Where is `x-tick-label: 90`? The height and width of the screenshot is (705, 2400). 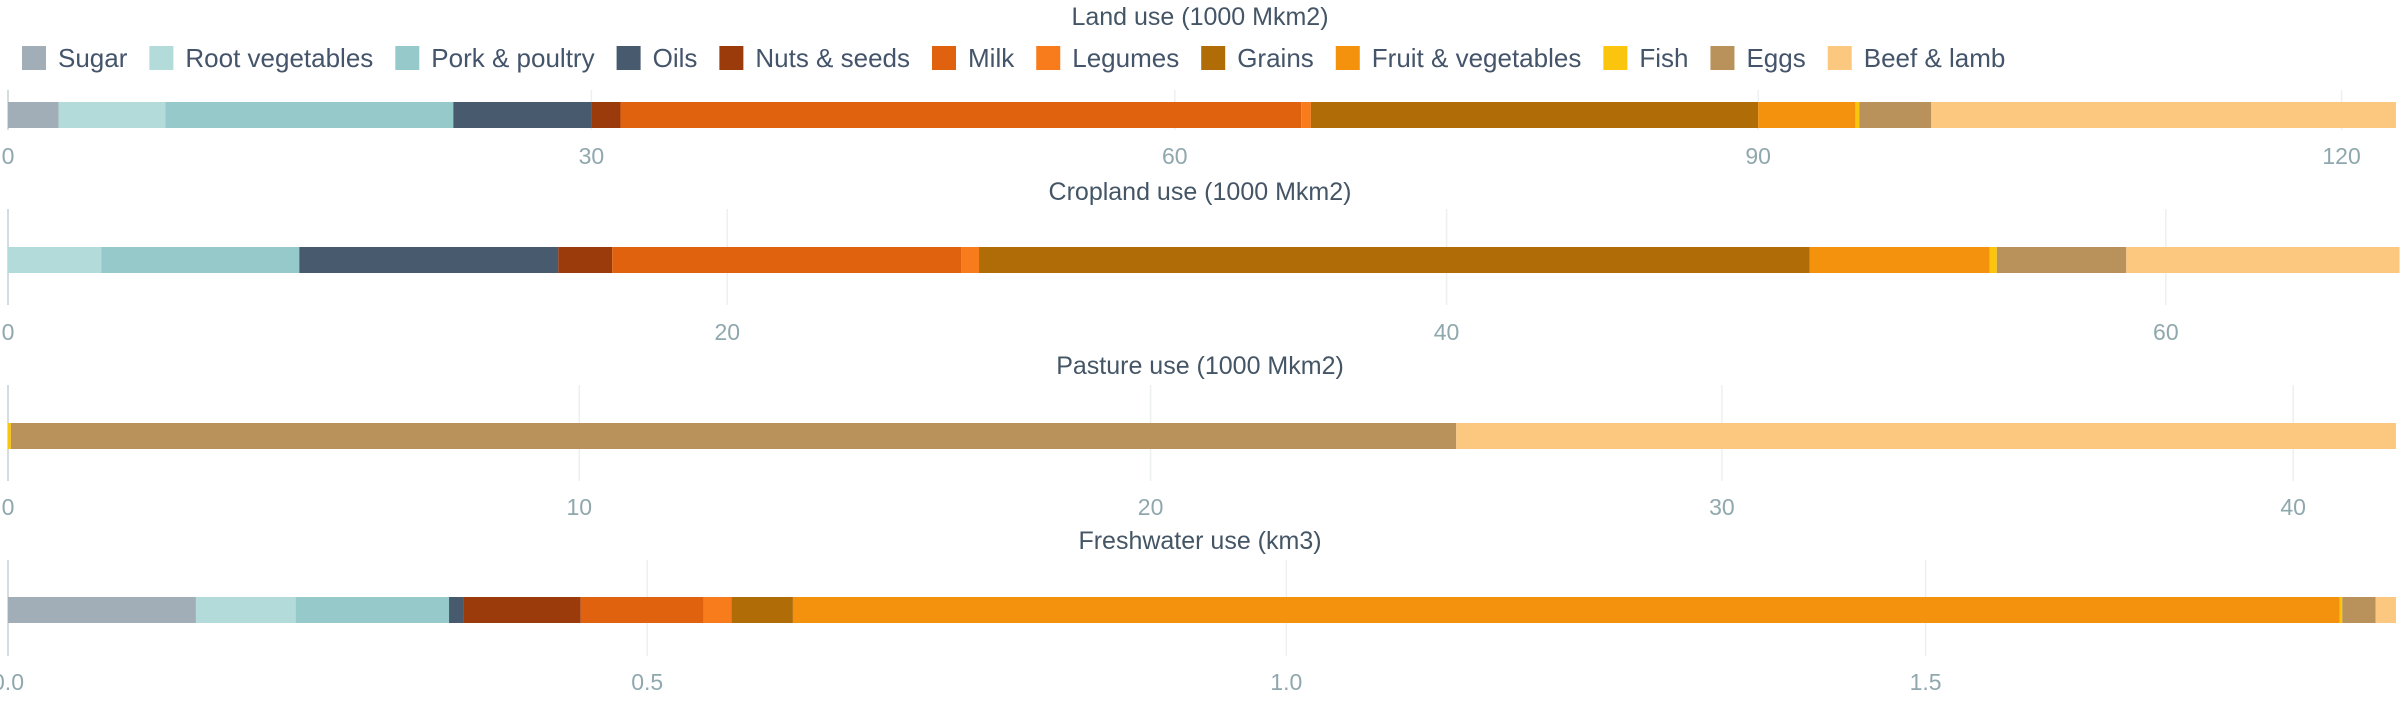 x-tick-label: 90 is located at coordinates (1758, 156).